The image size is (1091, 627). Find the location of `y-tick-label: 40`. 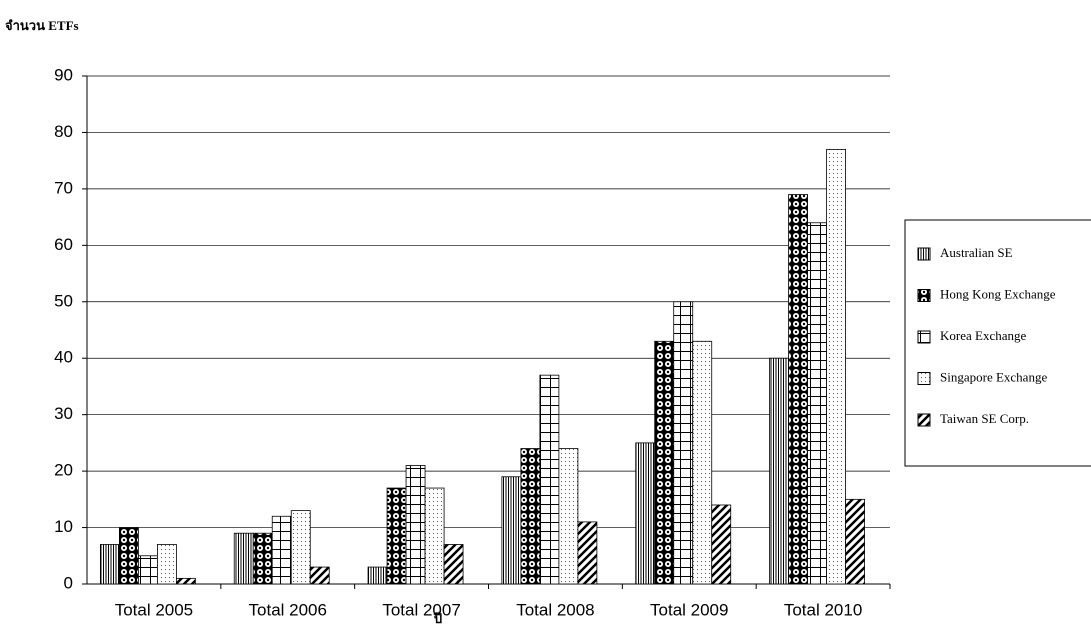

y-tick-label: 40 is located at coordinates (63, 357).